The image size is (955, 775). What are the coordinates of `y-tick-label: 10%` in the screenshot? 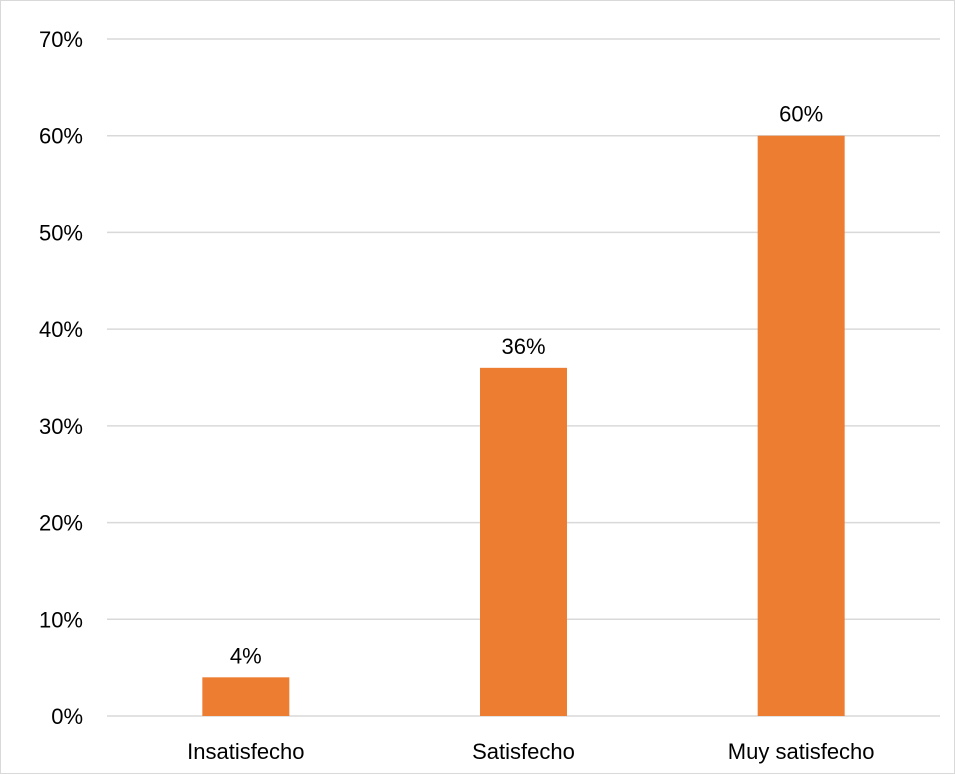 It's located at (61, 619).